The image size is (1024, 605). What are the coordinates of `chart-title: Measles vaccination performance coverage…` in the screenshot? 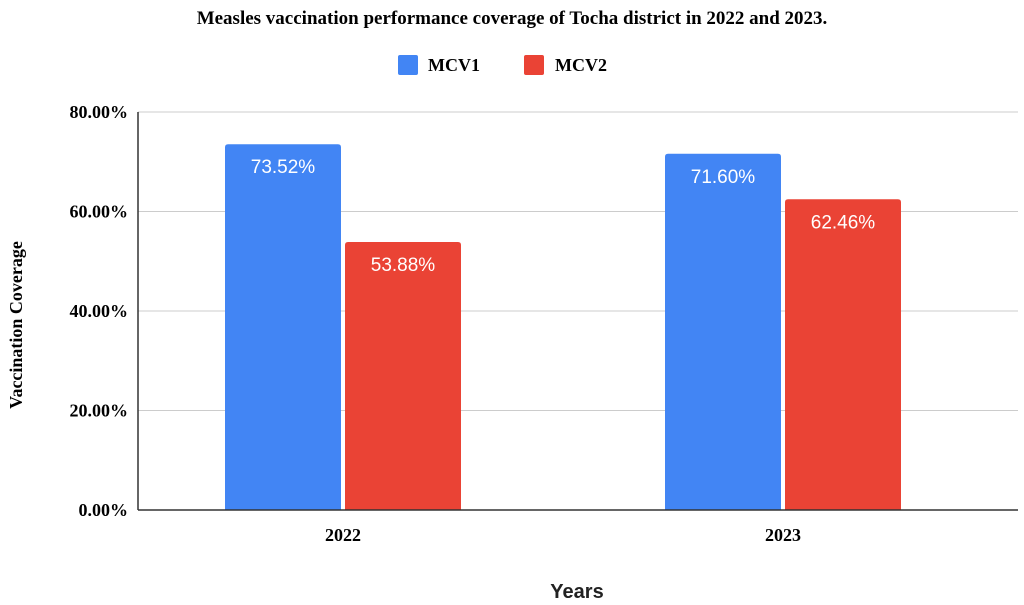 It's located at (512, 18).